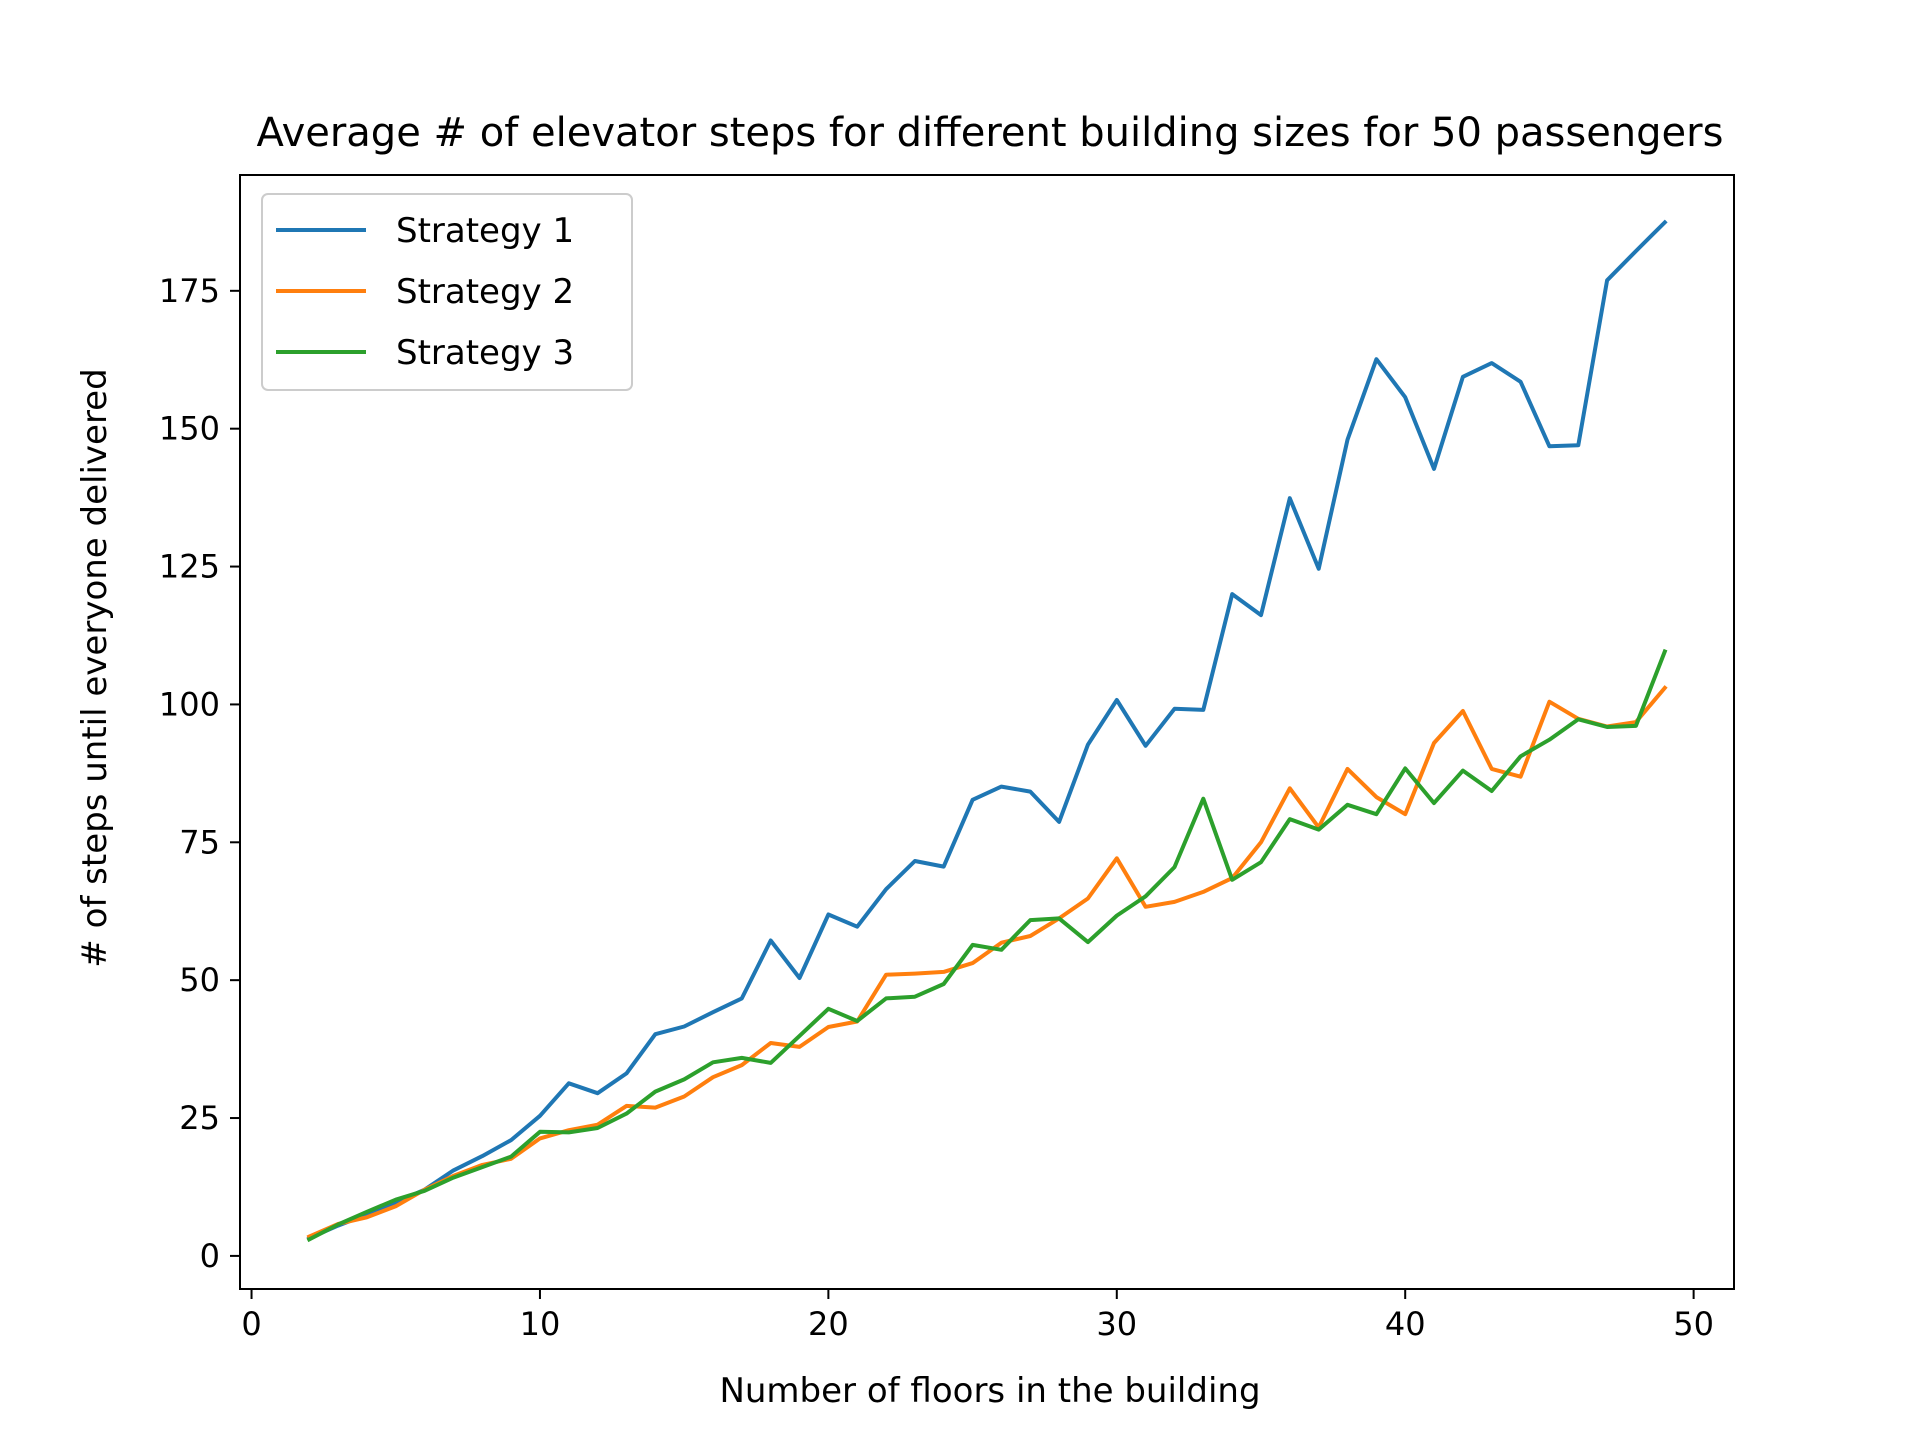 The height and width of the screenshot is (1445, 1920). Describe the element at coordinates (199, 980) in the screenshot. I see `y-tick-label: 50` at that location.